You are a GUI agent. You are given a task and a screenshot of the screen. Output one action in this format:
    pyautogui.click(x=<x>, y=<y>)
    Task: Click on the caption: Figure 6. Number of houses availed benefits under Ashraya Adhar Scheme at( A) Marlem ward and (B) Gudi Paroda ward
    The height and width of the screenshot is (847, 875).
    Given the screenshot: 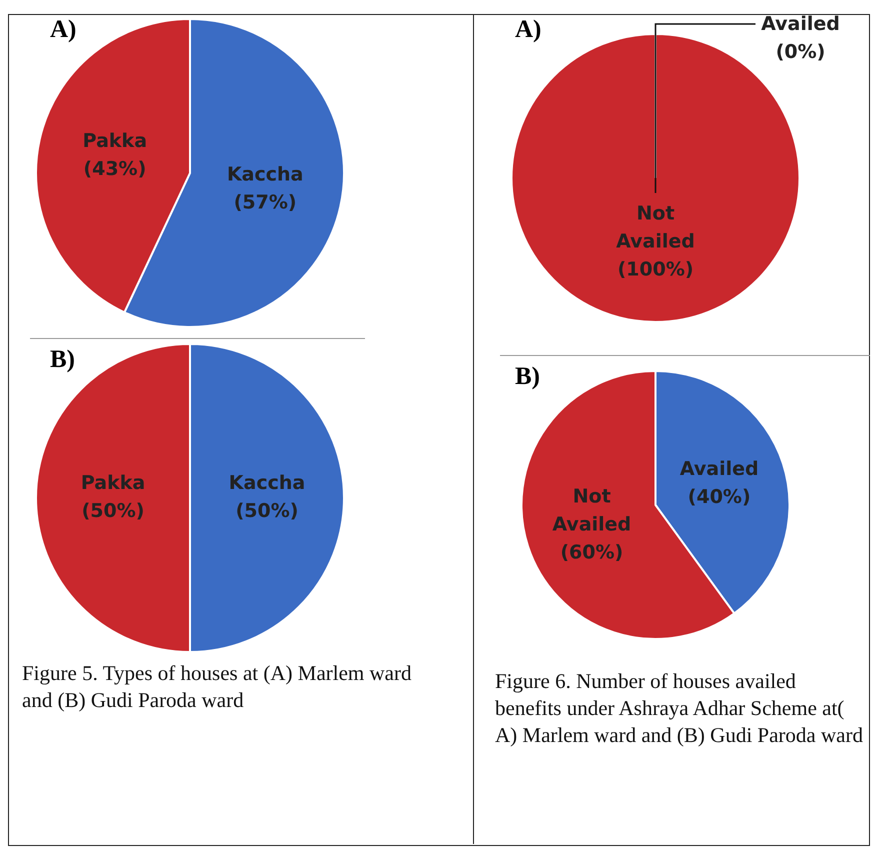 What is the action you would take?
    pyautogui.click(x=679, y=708)
    